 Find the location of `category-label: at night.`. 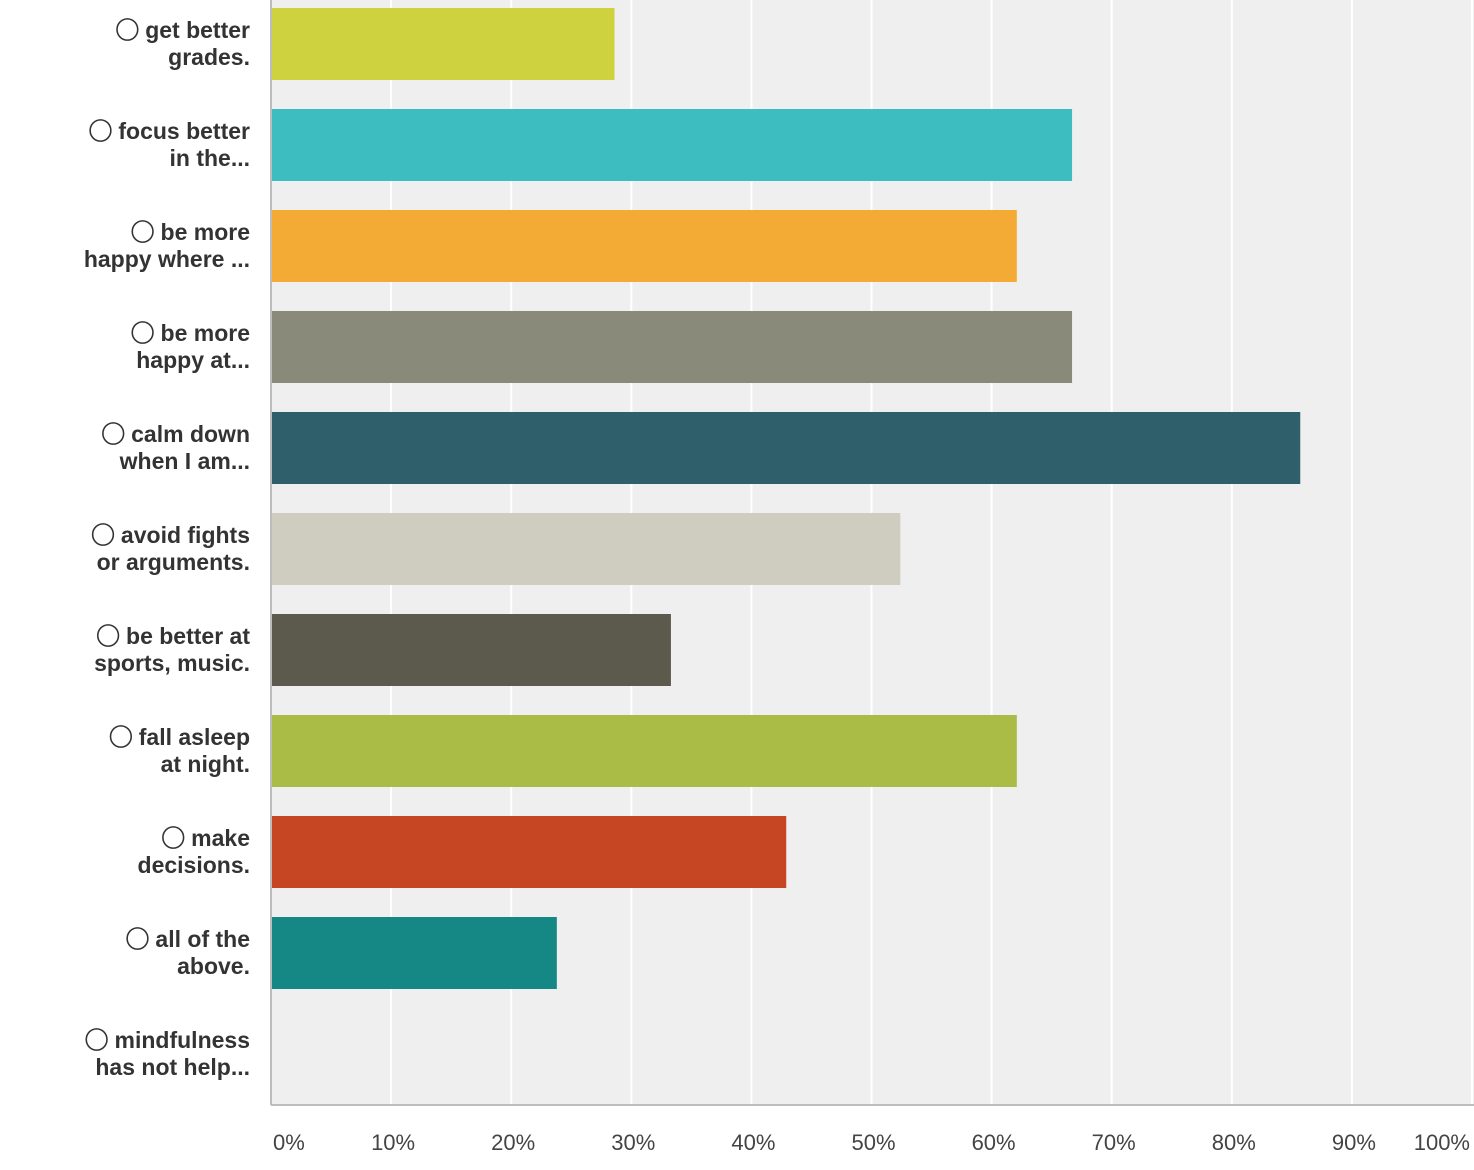

category-label: at night. is located at coordinates (205, 764).